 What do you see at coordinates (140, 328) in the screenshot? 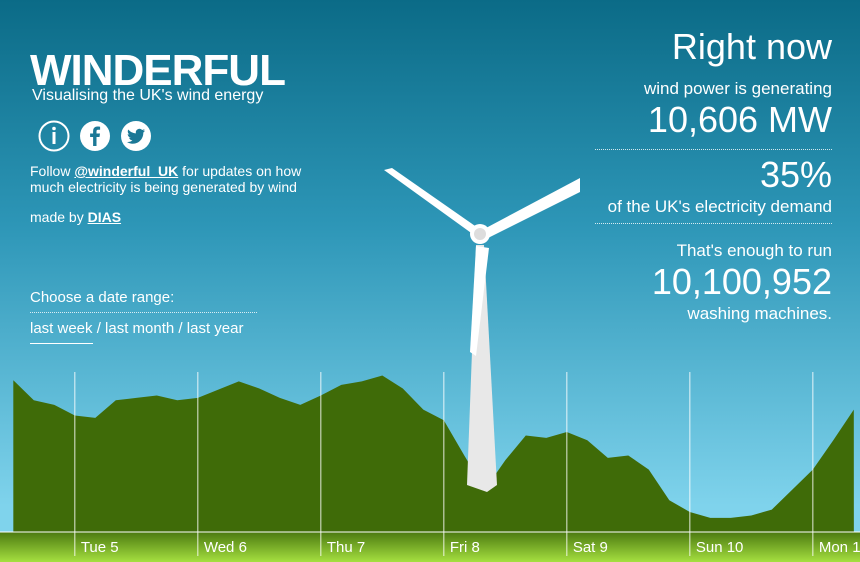
I see `range-option: last month` at bounding box center [140, 328].